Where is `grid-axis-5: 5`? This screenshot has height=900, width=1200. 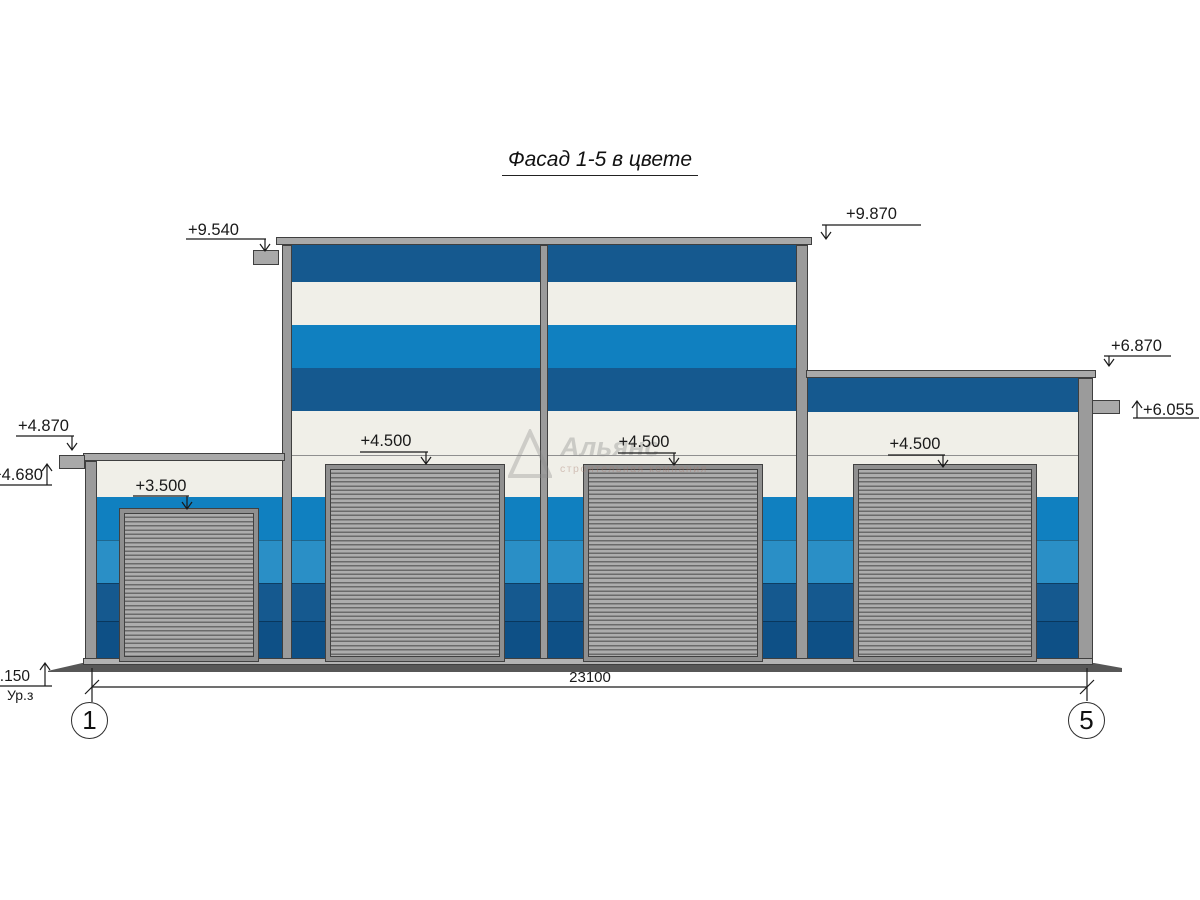 grid-axis-5: 5 is located at coordinates (1086, 720).